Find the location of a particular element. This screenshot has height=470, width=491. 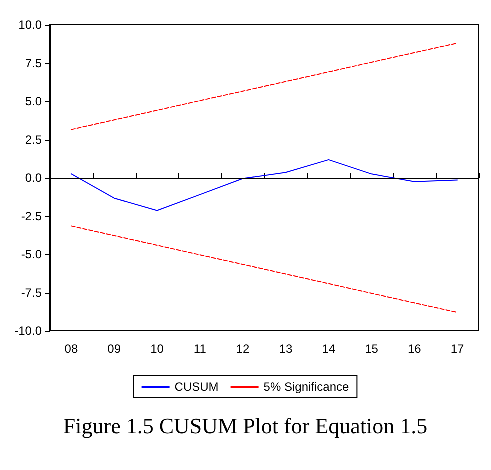

y-tick-label: -5.0 is located at coordinates (31, 255).